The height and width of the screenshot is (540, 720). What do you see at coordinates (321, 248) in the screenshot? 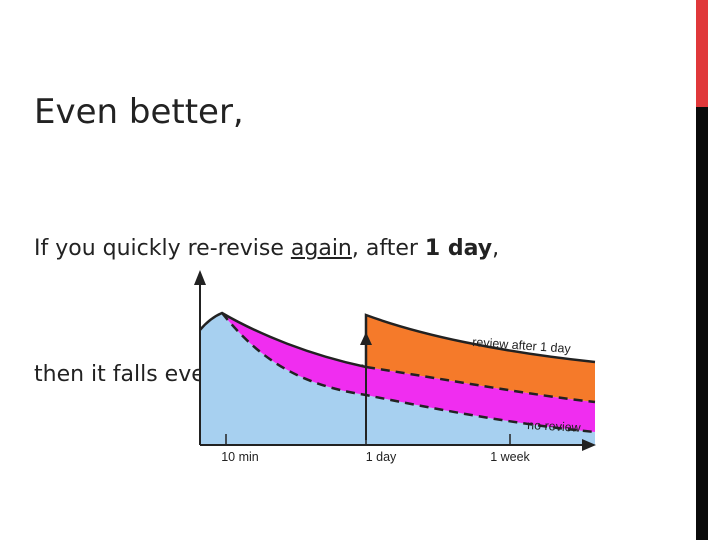
I see `underlined-text: again` at bounding box center [321, 248].